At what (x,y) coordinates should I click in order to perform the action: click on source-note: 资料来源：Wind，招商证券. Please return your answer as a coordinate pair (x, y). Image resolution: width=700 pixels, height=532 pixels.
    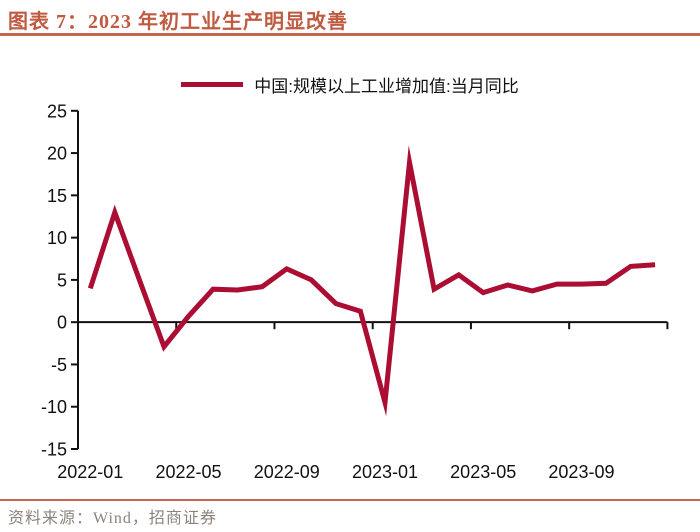
    Looking at the image, I should click on (112, 518).